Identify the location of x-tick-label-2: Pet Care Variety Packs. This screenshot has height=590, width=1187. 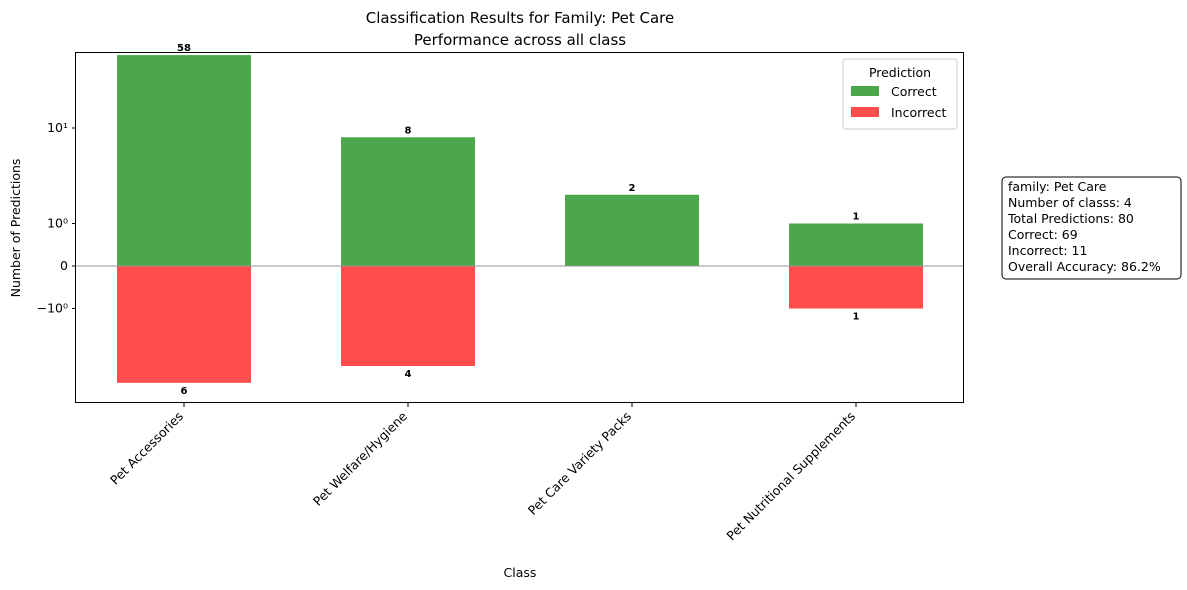
(579, 463).